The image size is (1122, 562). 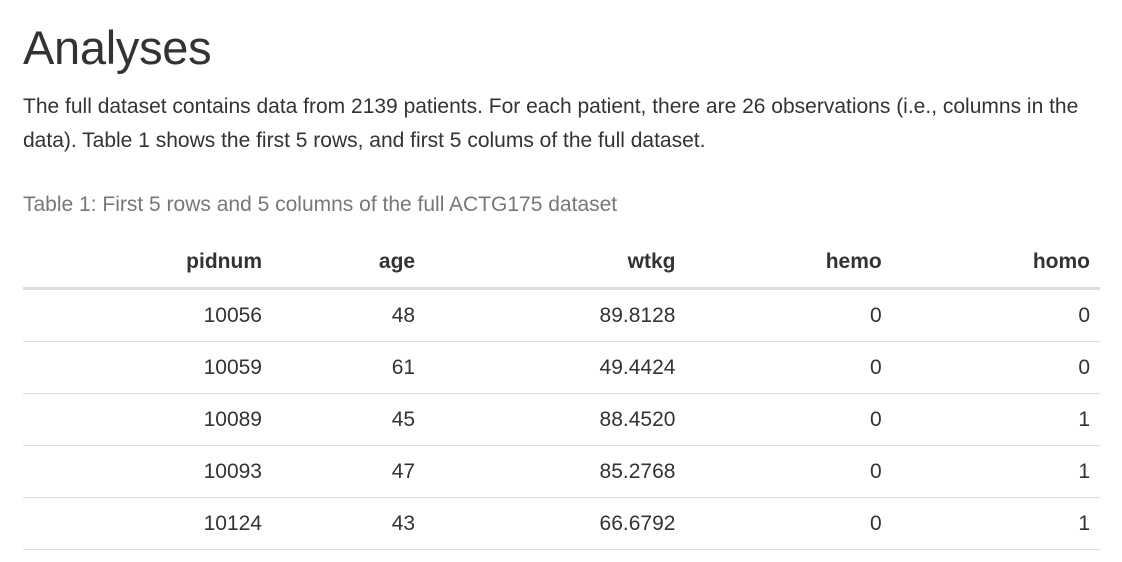 I want to click on table-cell-age: 43, so click(x=349, y=523).